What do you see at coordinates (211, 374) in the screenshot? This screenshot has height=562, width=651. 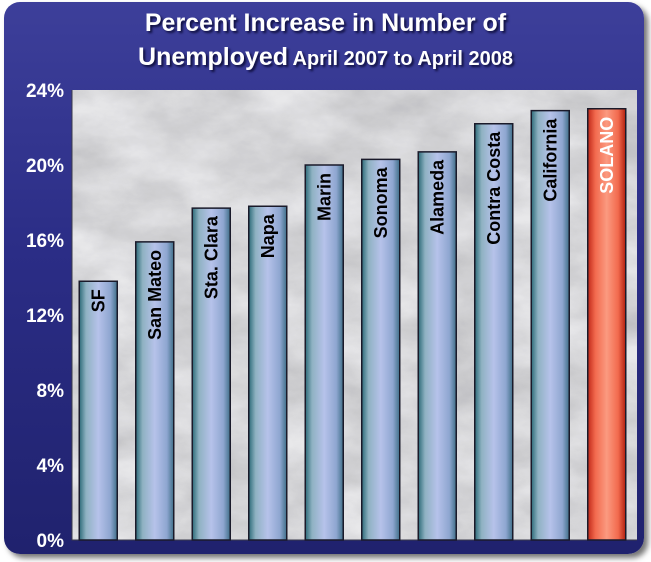 I see `bar-sta-clara` at bounding box center [211, 374].